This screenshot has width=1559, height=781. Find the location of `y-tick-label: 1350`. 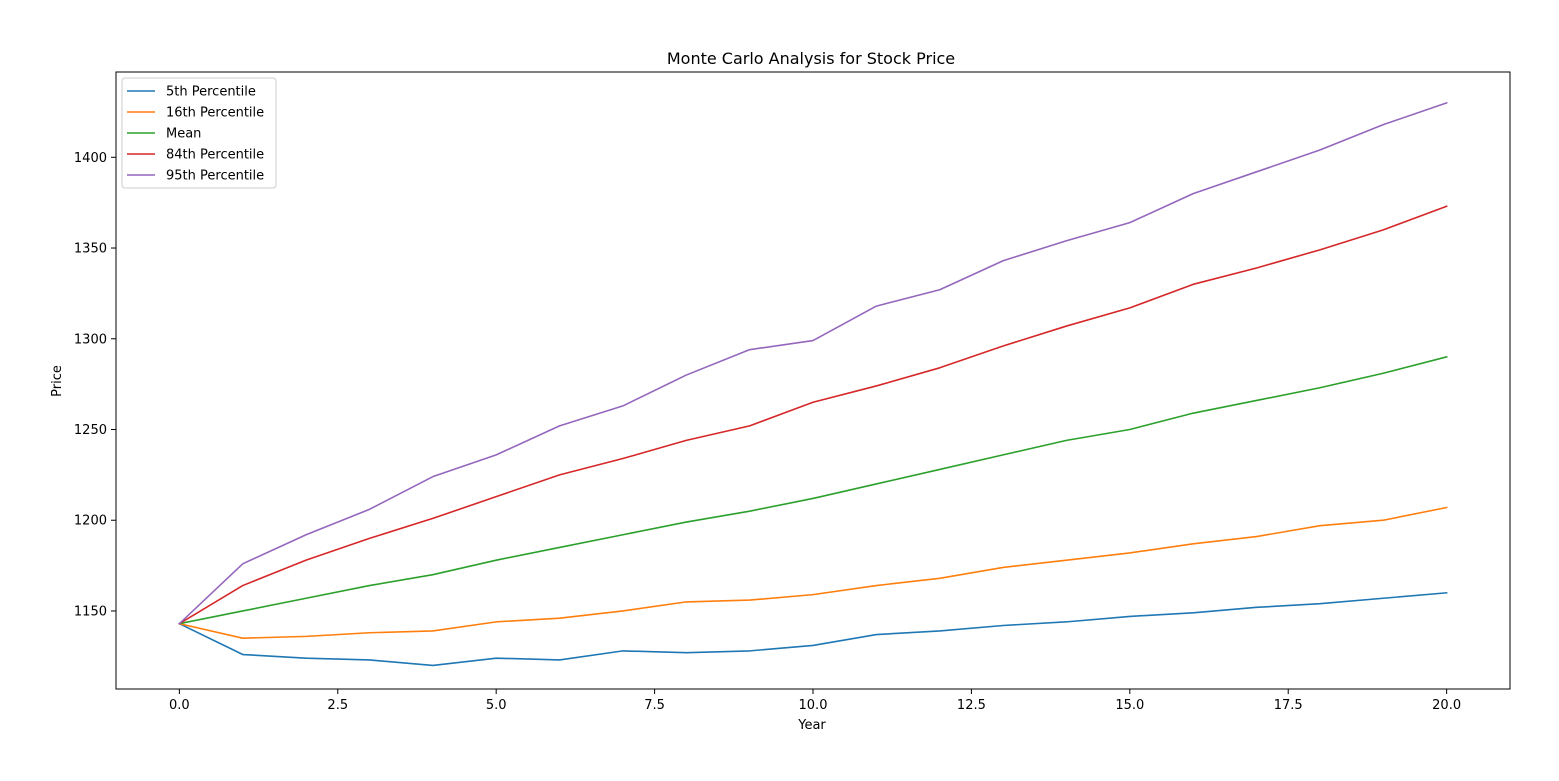

y-tick-label: 1350 is located at coordinates (90, 249).